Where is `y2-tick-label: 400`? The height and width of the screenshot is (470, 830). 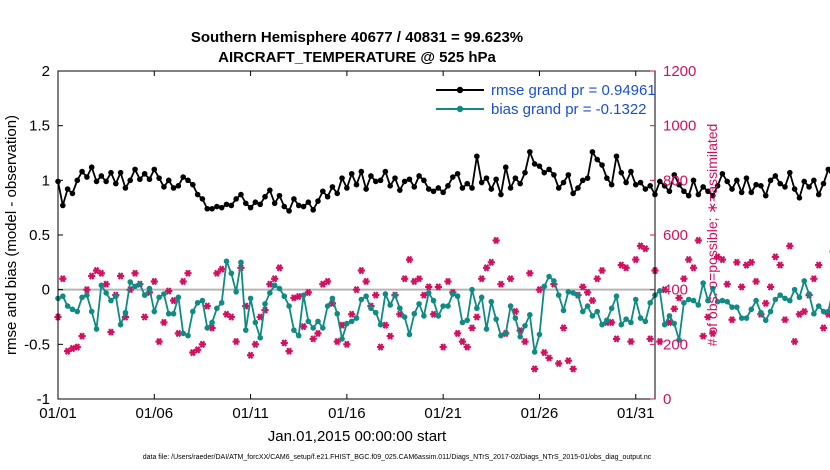
y2-tick-label: 400 is located at coordinates (675, 290).